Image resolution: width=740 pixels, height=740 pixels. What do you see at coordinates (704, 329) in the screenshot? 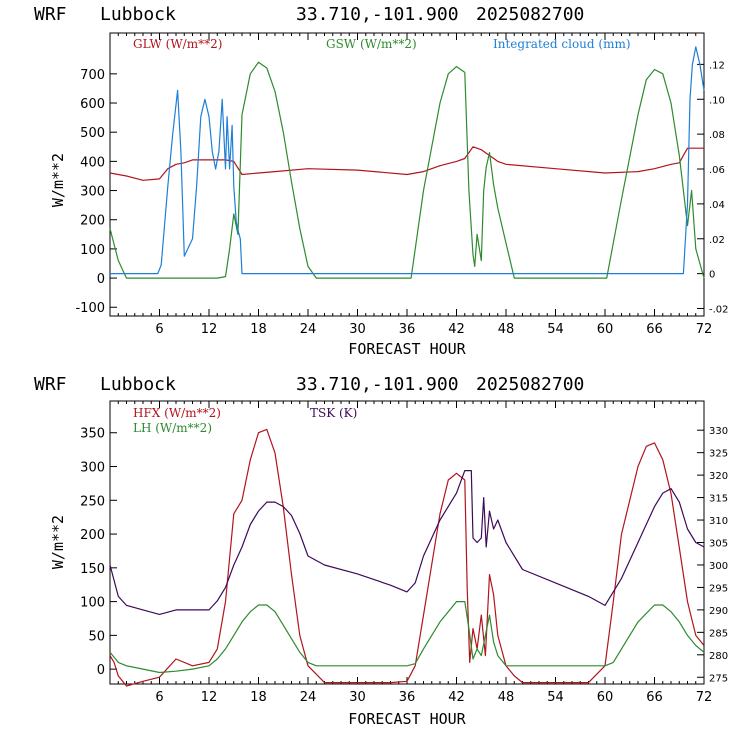
I see `top-x-tick-label: 72` at bounding box center [704, 329].